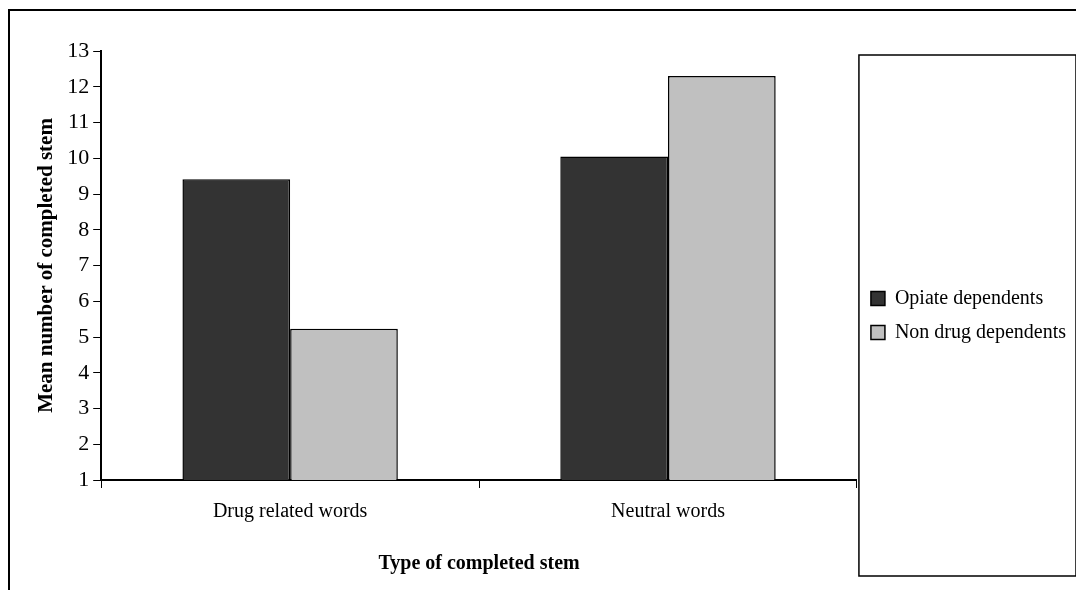 The height and width of the screenshot is (590, 1076). Describe the element at coordinates (84, 264) in the screenshot. I see `y-tick-label: 7` at that location.